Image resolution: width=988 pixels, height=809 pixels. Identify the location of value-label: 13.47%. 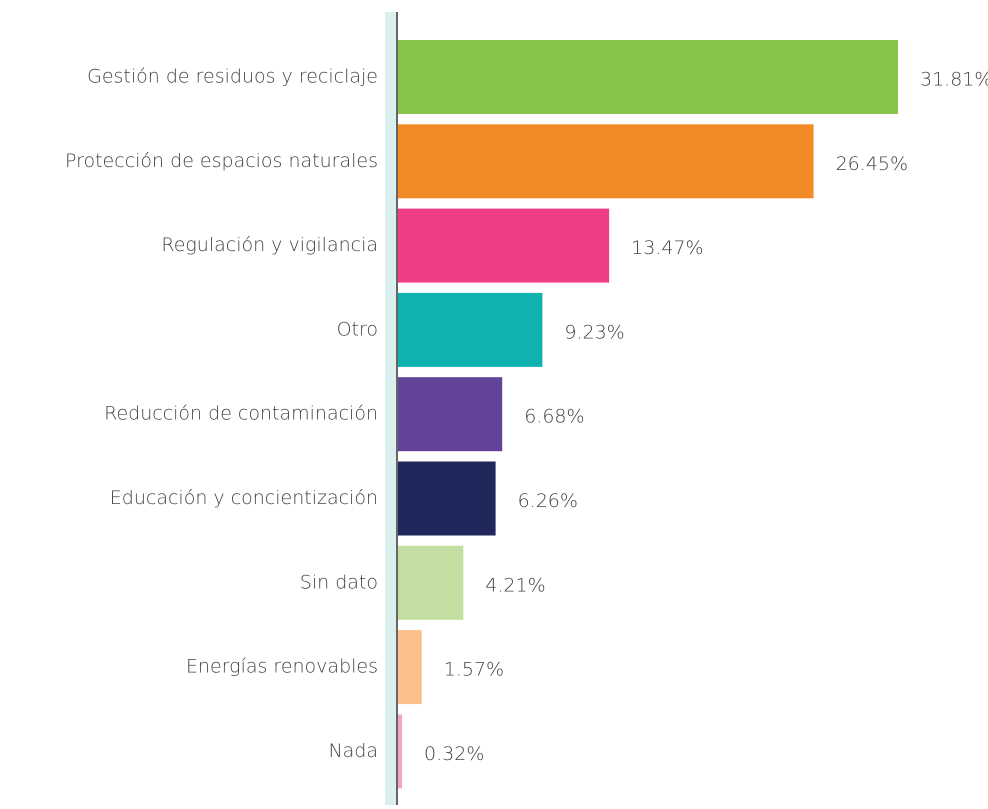
(667, 248).